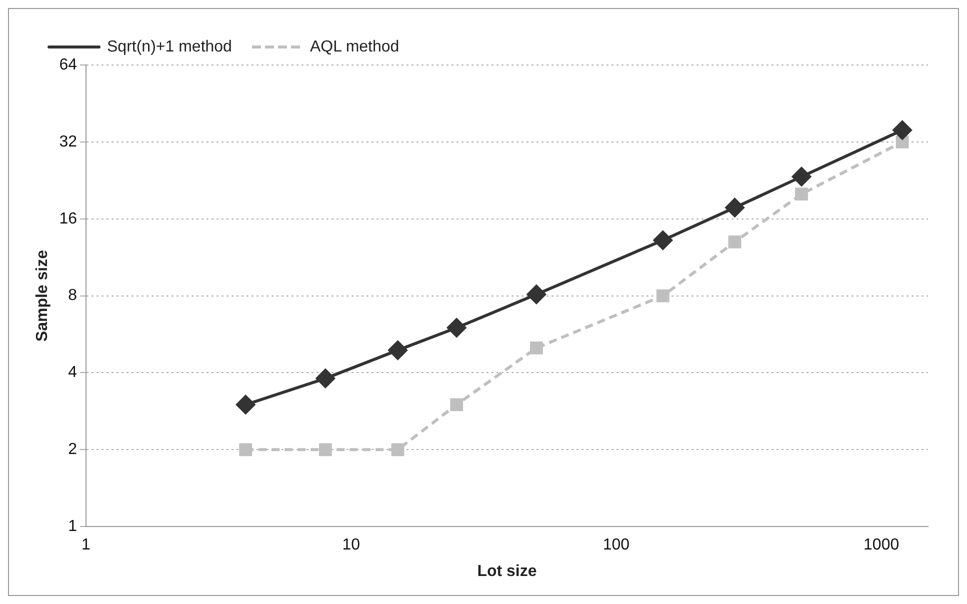  What do you see at coordinates (73, 373) in the screenshot?
I see `y-tick-label: 4` at bounding box center [73, 373].